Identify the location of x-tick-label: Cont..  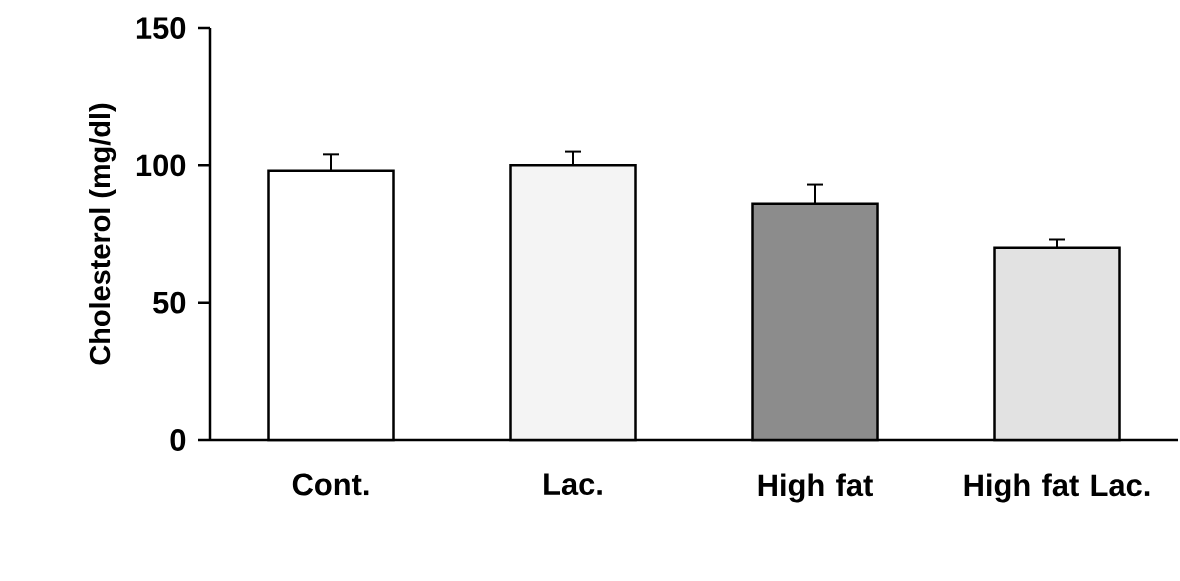
(330, 484).